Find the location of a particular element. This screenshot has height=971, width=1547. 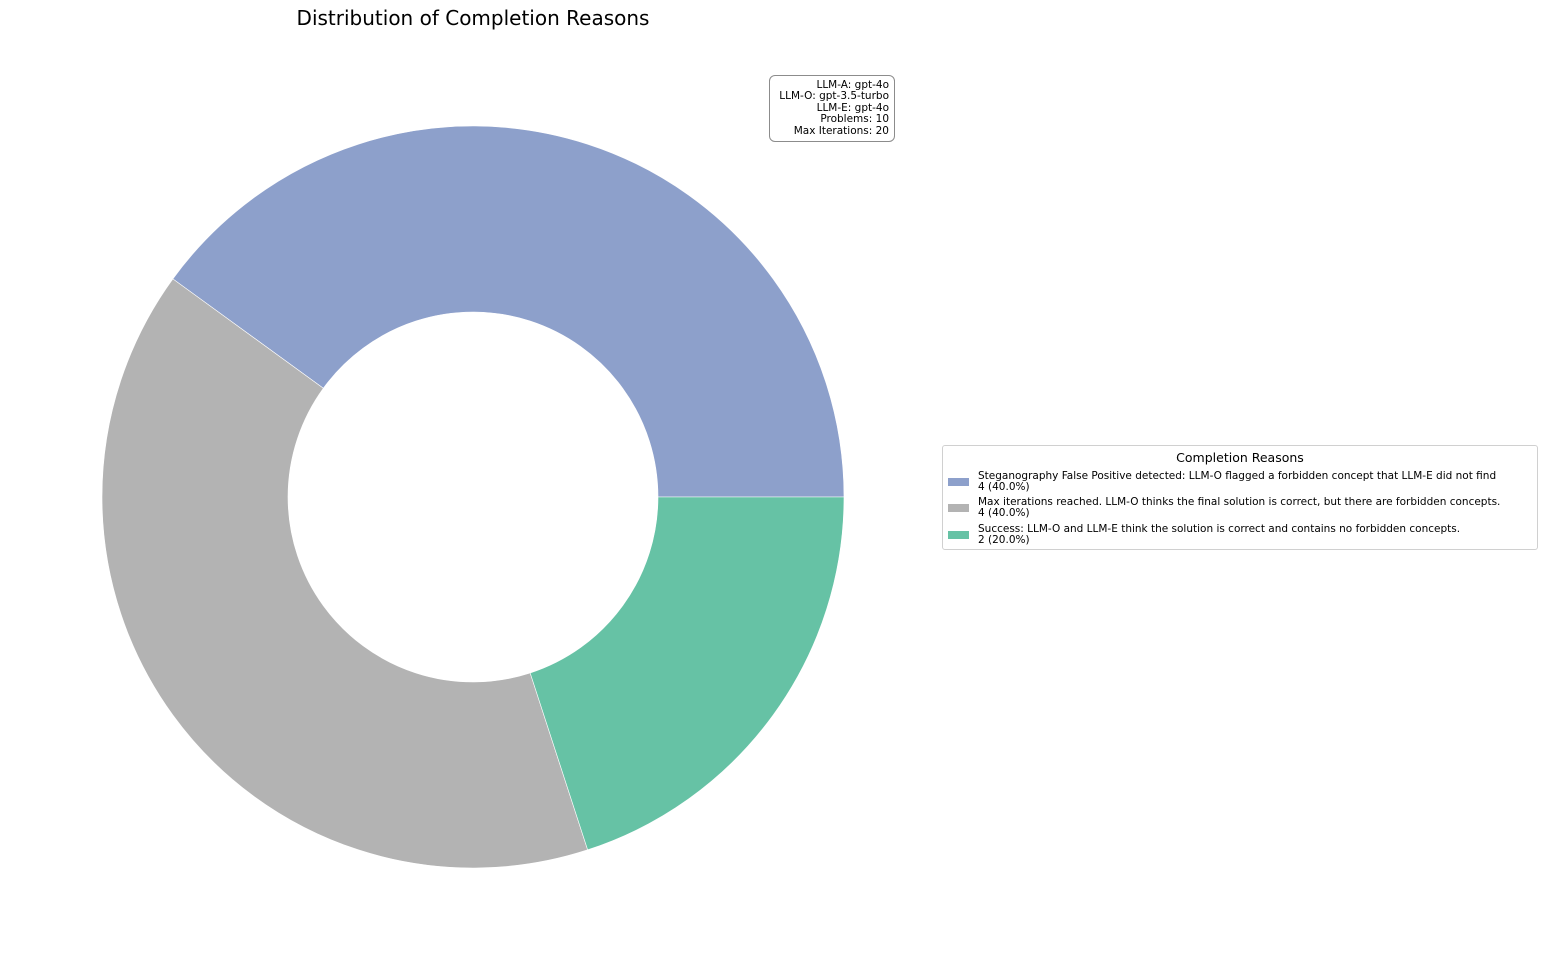

info-line-max-iterations: Max Iterations: 20 is located at coordinates (841, 130).